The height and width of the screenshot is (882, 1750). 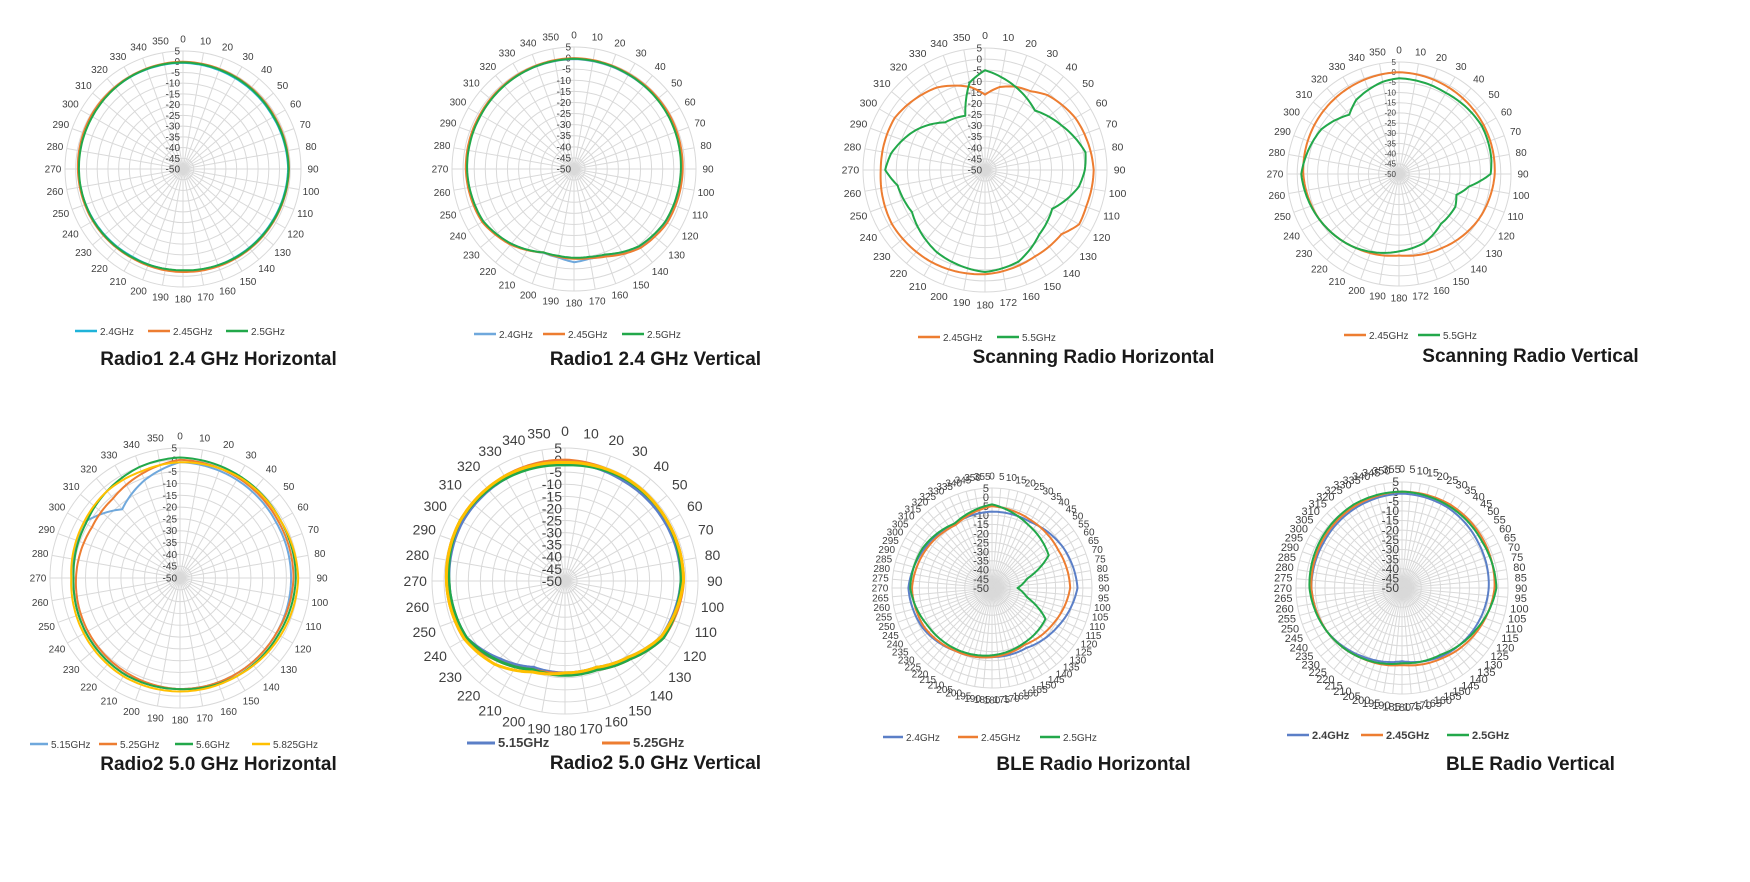 I want to click on radial-tick-label: -5, so click(x=1393, y=501).